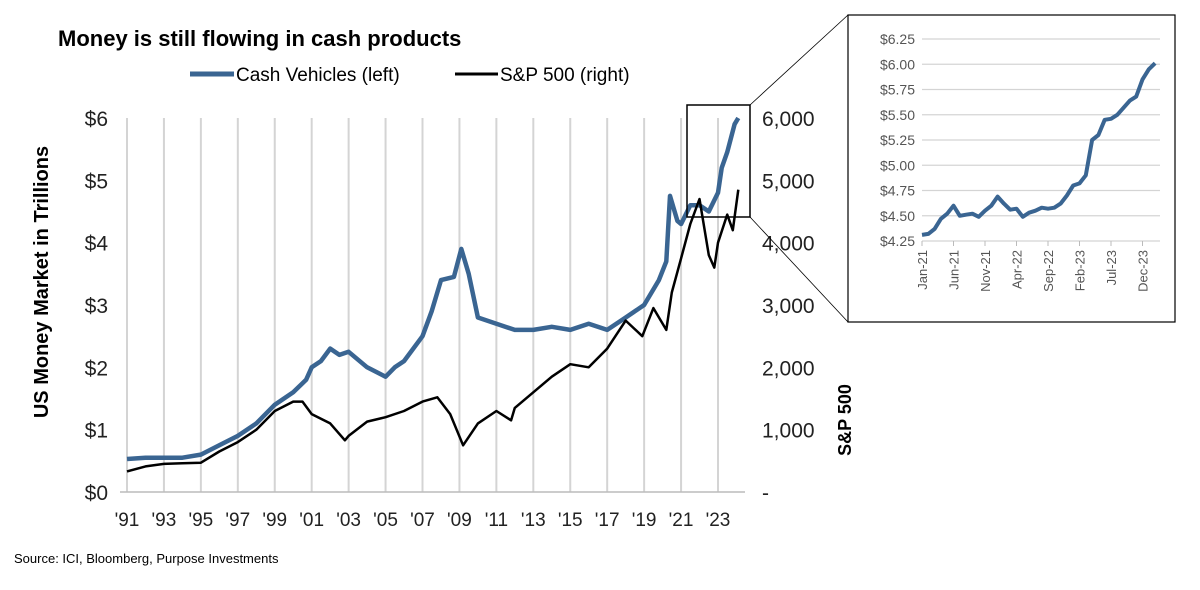 This screenshot has height=590, width=1200. Describe the element at coordinates (533, 520) in the screenshot. I see `x-tick-label: '13` at that location.